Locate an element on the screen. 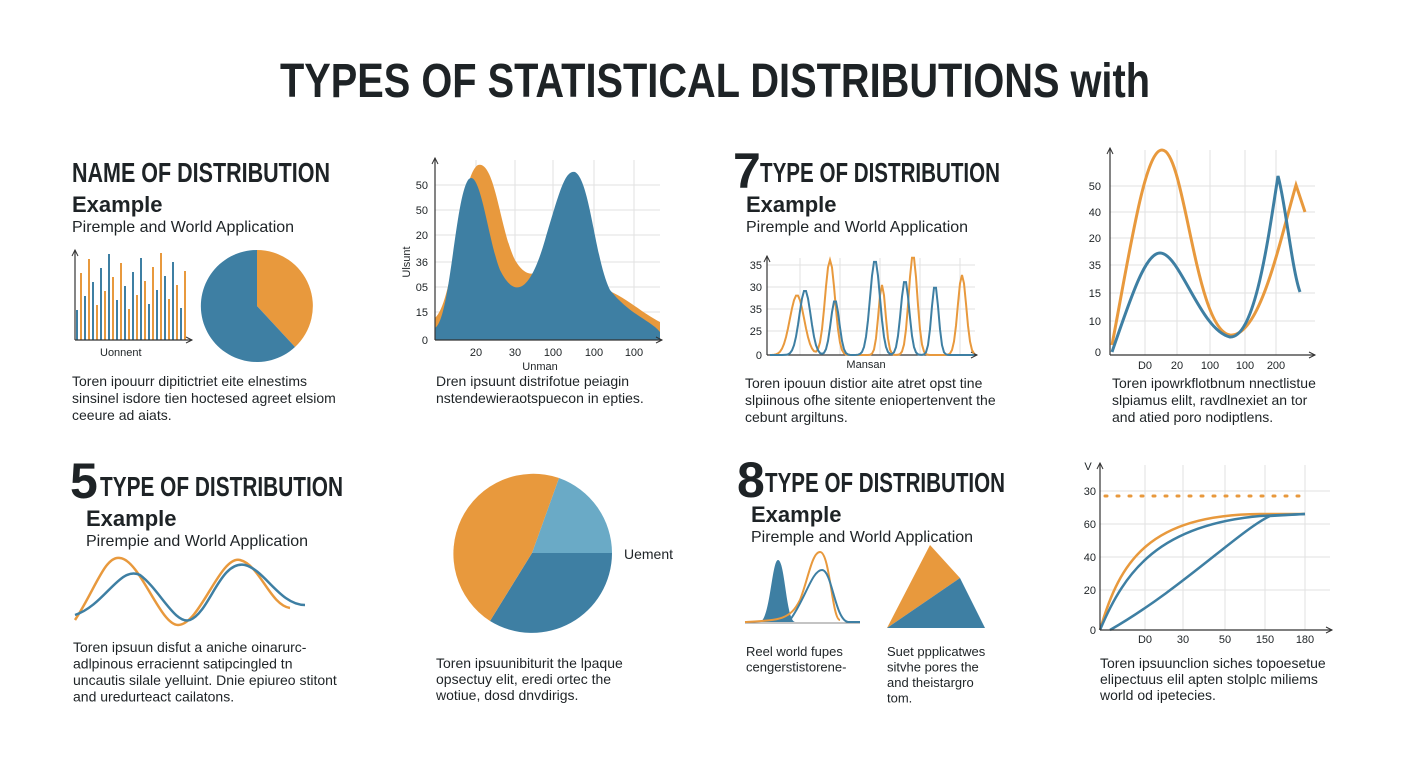  x-axis-label: Unman is located at coordinates (539, 367).